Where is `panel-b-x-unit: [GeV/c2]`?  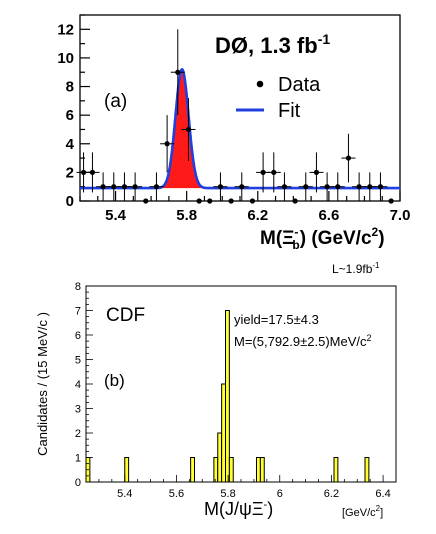 panel-b-x-unit: [GeV/c2] is located at coordinates (362, 511).